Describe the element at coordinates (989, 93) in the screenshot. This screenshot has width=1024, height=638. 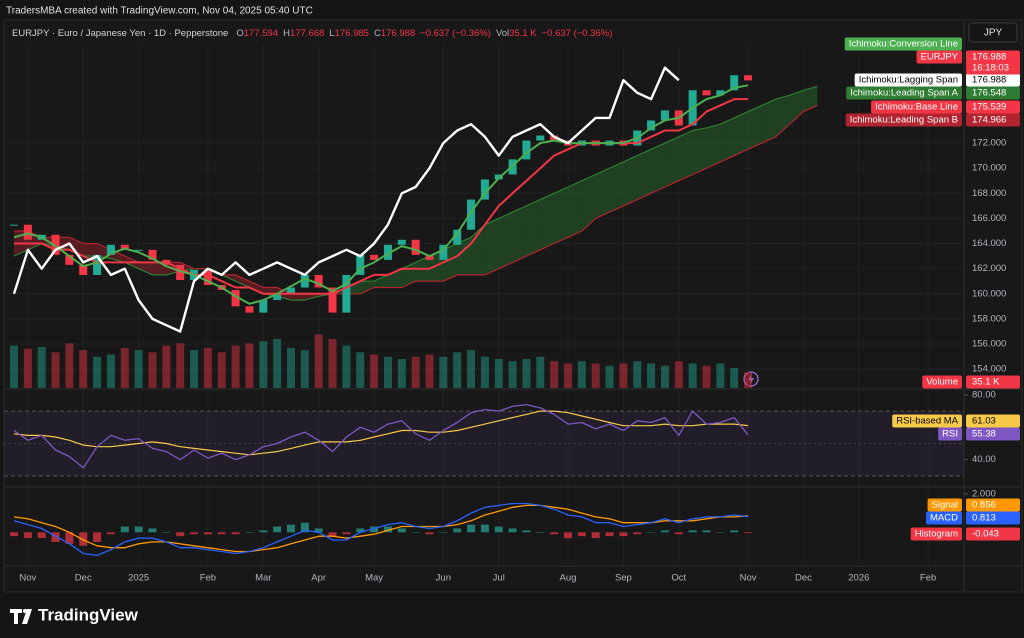
I see `tag-value: 176.548` at that location.